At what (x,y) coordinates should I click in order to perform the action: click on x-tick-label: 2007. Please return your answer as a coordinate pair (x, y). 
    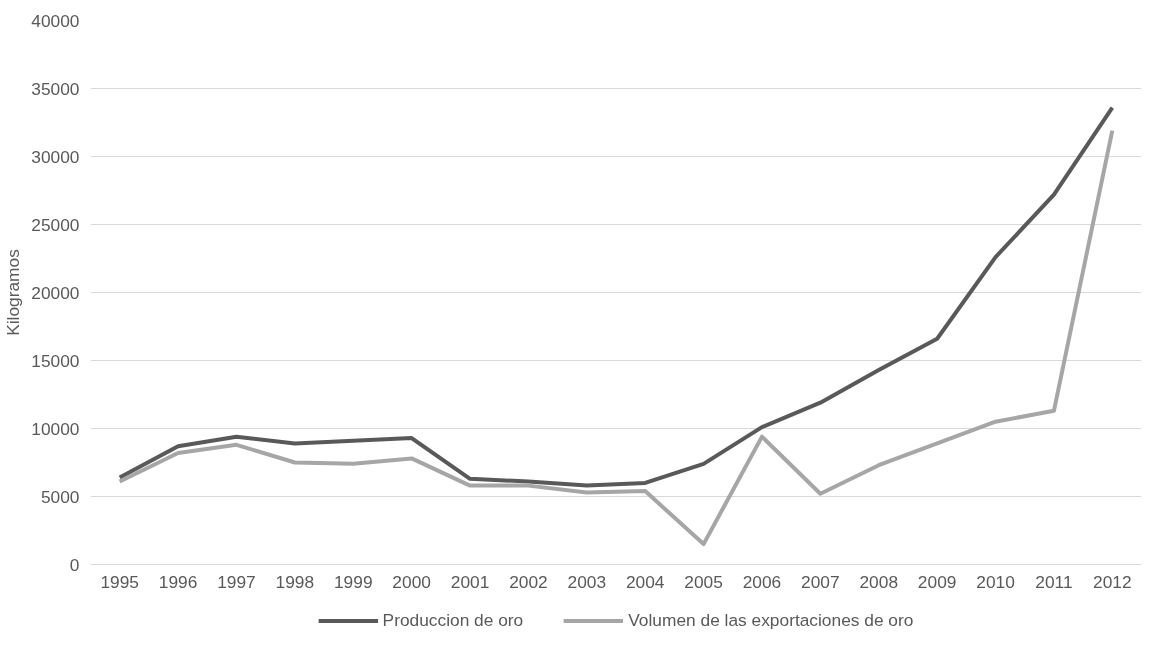
    Looking at the image, I should click on (820, 581).